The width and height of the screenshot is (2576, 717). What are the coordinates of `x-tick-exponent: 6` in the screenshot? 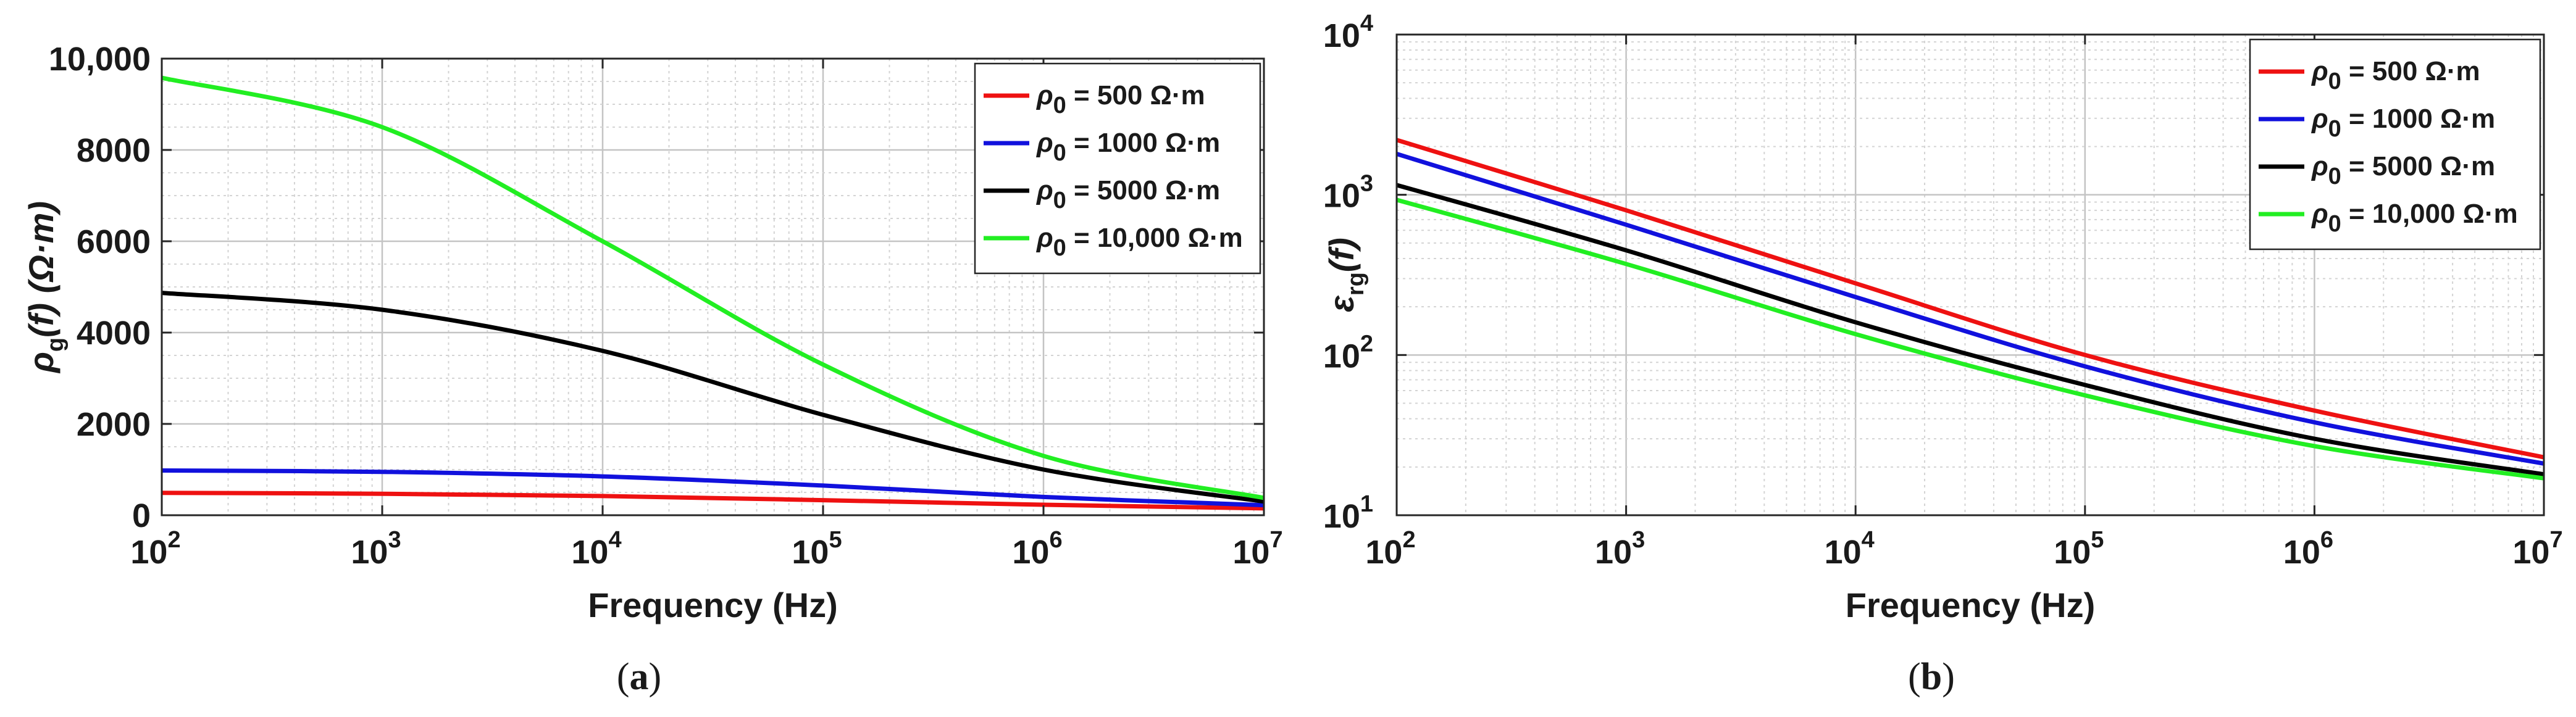 It's located at (1055, 540).